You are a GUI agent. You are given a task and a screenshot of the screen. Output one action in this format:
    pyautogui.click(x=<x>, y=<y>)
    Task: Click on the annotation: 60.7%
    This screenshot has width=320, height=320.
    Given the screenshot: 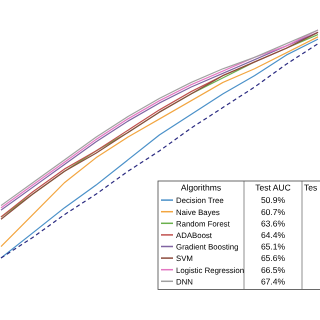 What is the action you would take?
    pyautogui.click(x=273, y=211)
    